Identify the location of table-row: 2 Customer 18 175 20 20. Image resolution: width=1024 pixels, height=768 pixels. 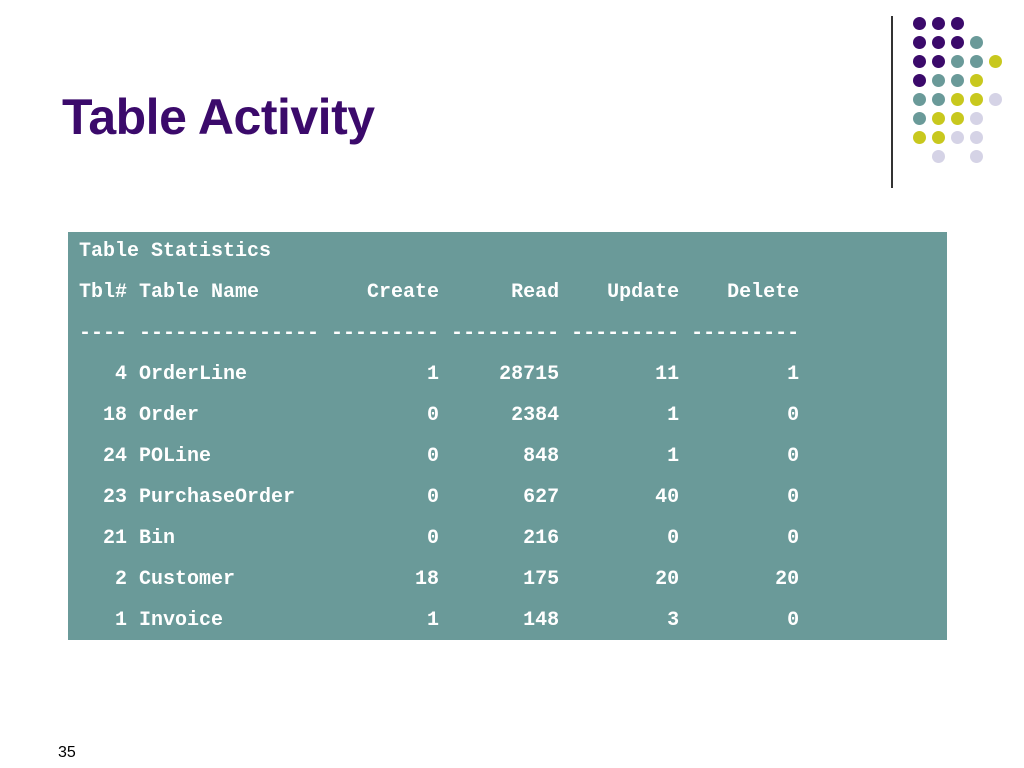
(439, 579).